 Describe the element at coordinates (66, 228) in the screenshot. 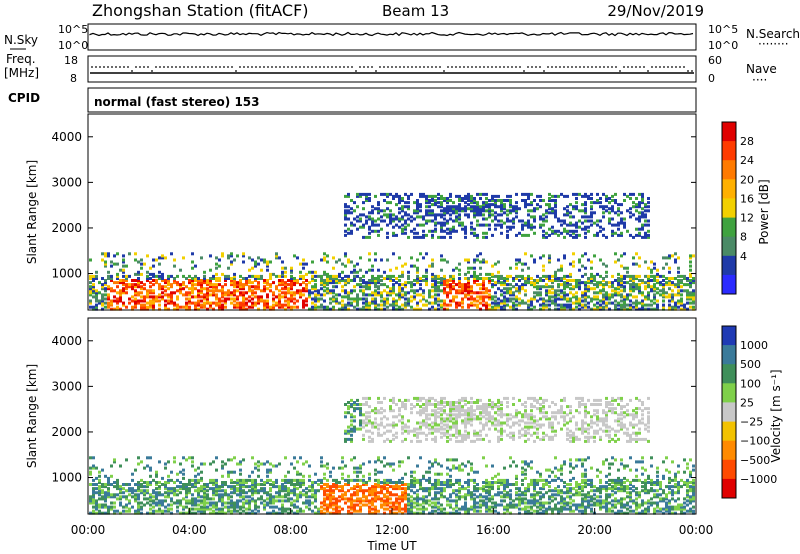

I see `y-tick-label: 2000` at that location.